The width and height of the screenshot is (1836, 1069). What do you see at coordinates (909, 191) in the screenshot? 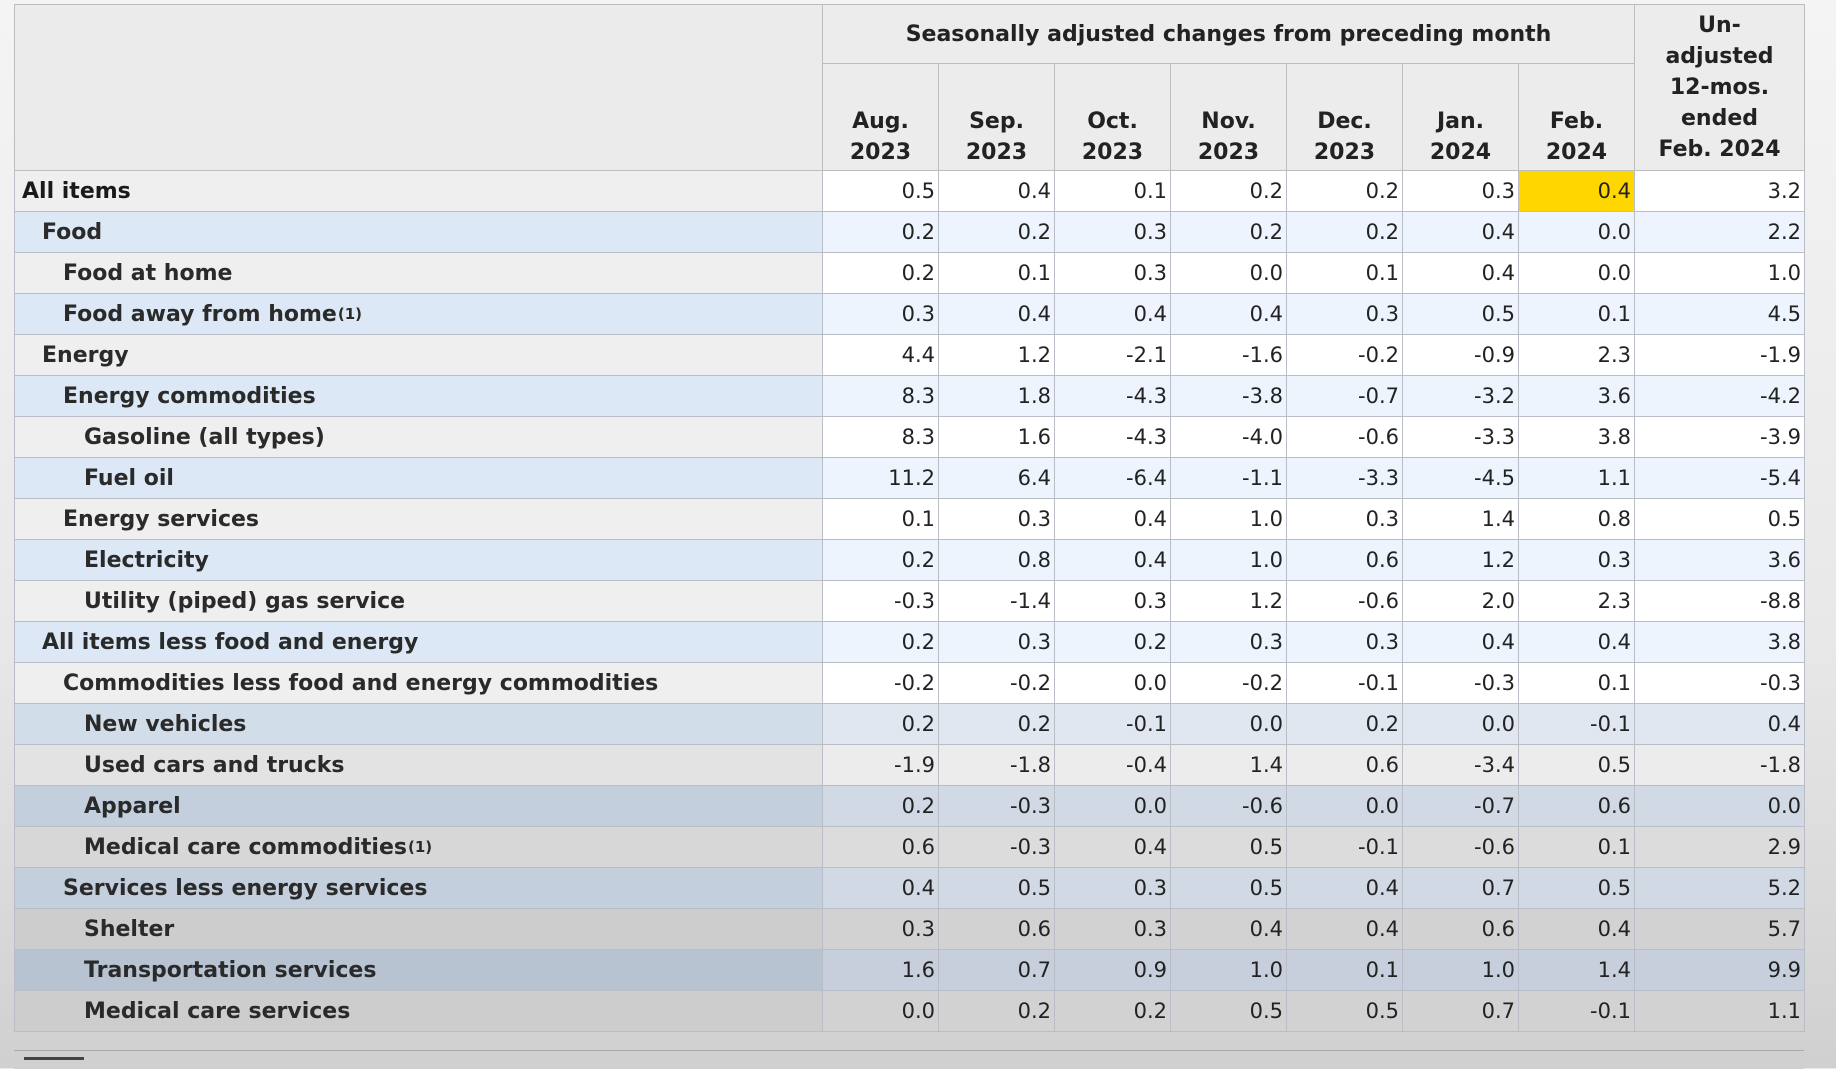
I see `table-row: All items 0.5 0.4 0.1 0.2 0.2 0.3 0.4 3.2` at bounding box center [909, 191].